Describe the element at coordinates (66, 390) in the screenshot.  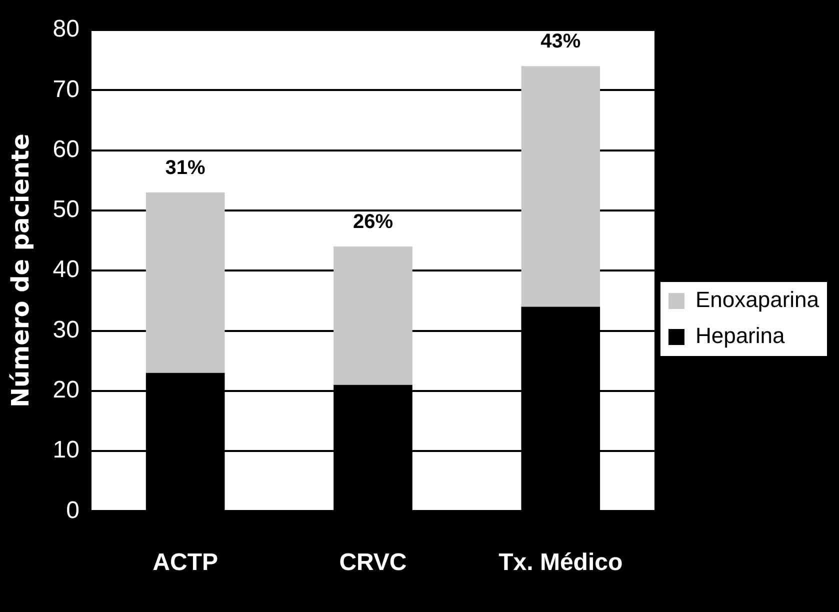
I see `y-tick-label: 20` at that location.